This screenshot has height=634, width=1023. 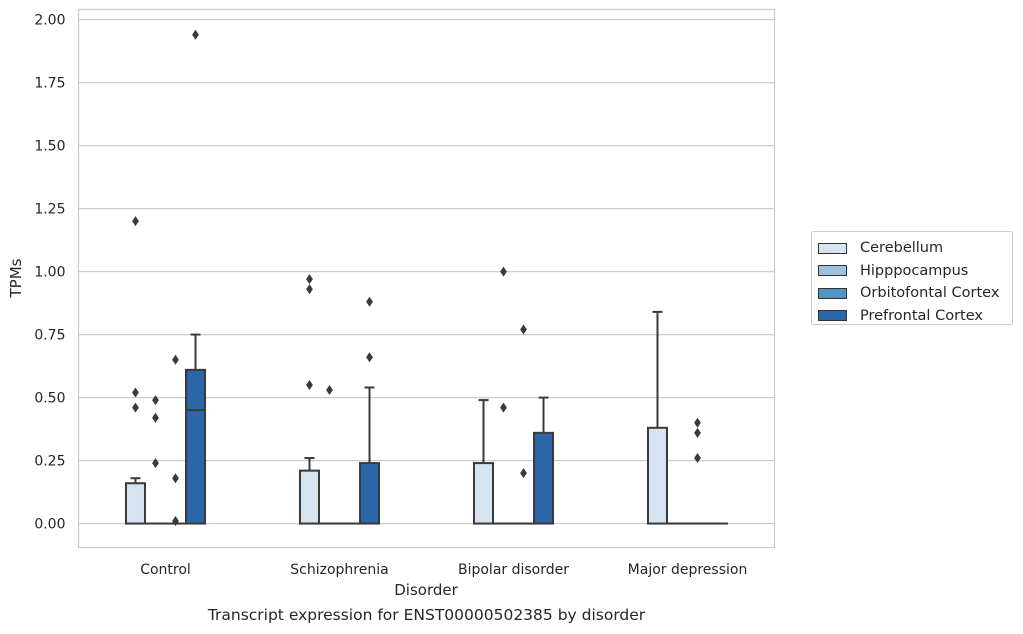 What do you see at coordinates (49, 336) in the screenshot?
I see `y-tick-label: 0.75` at bounding box center [49, 336].